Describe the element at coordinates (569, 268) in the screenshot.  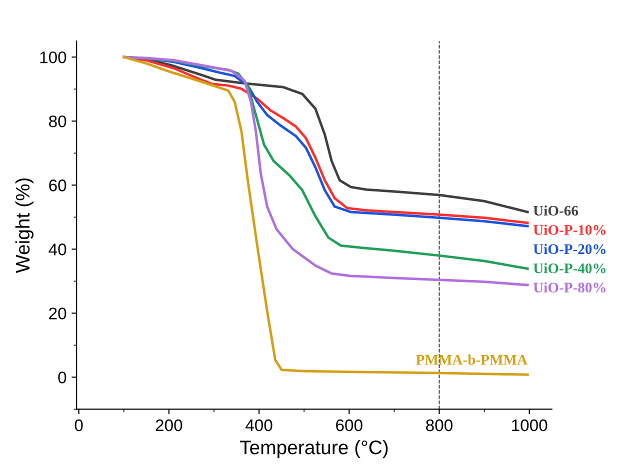
I see `series-label: UiO-P-40%` at that location.